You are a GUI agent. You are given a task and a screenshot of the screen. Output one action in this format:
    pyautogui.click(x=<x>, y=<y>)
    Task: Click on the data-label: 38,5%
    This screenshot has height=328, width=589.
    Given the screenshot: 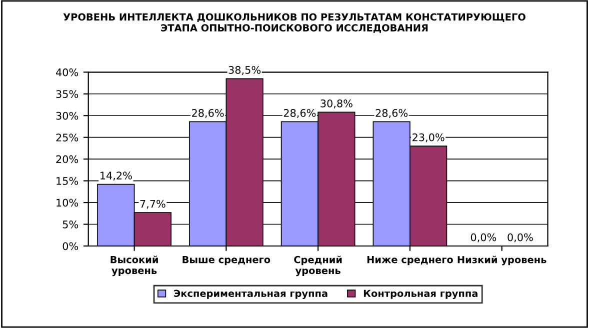 What is the action you would take?
    pyautogui.click(x=244, y=70)
    